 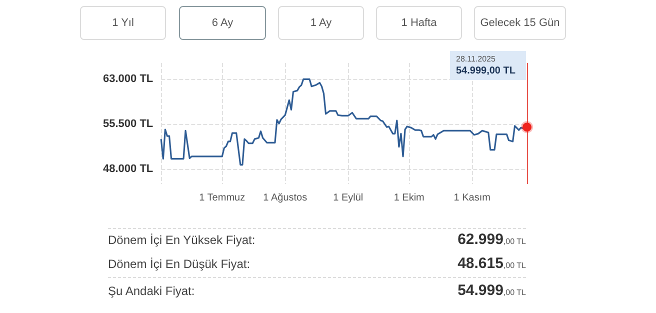 I want to click on text: 1 Yıl, so click(x=123, y=23).